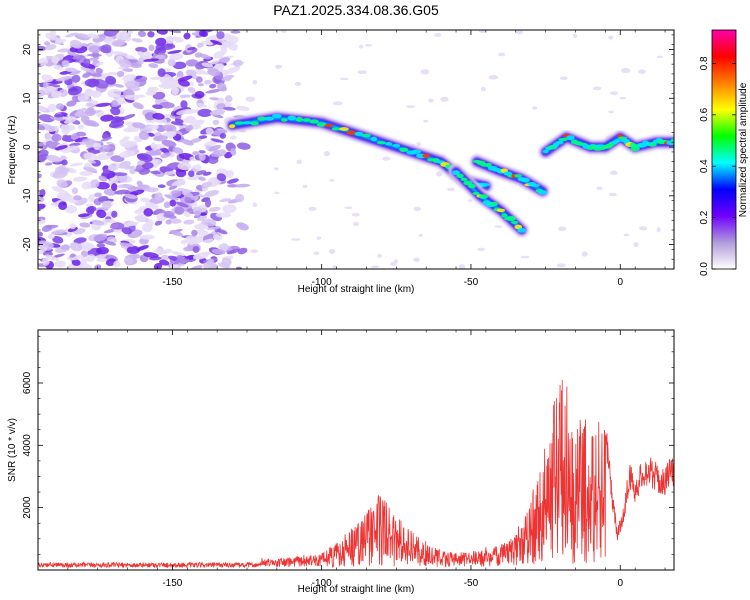  I want to click on snr-x-axis-label: Height of straight line (km), so click(356, 589).